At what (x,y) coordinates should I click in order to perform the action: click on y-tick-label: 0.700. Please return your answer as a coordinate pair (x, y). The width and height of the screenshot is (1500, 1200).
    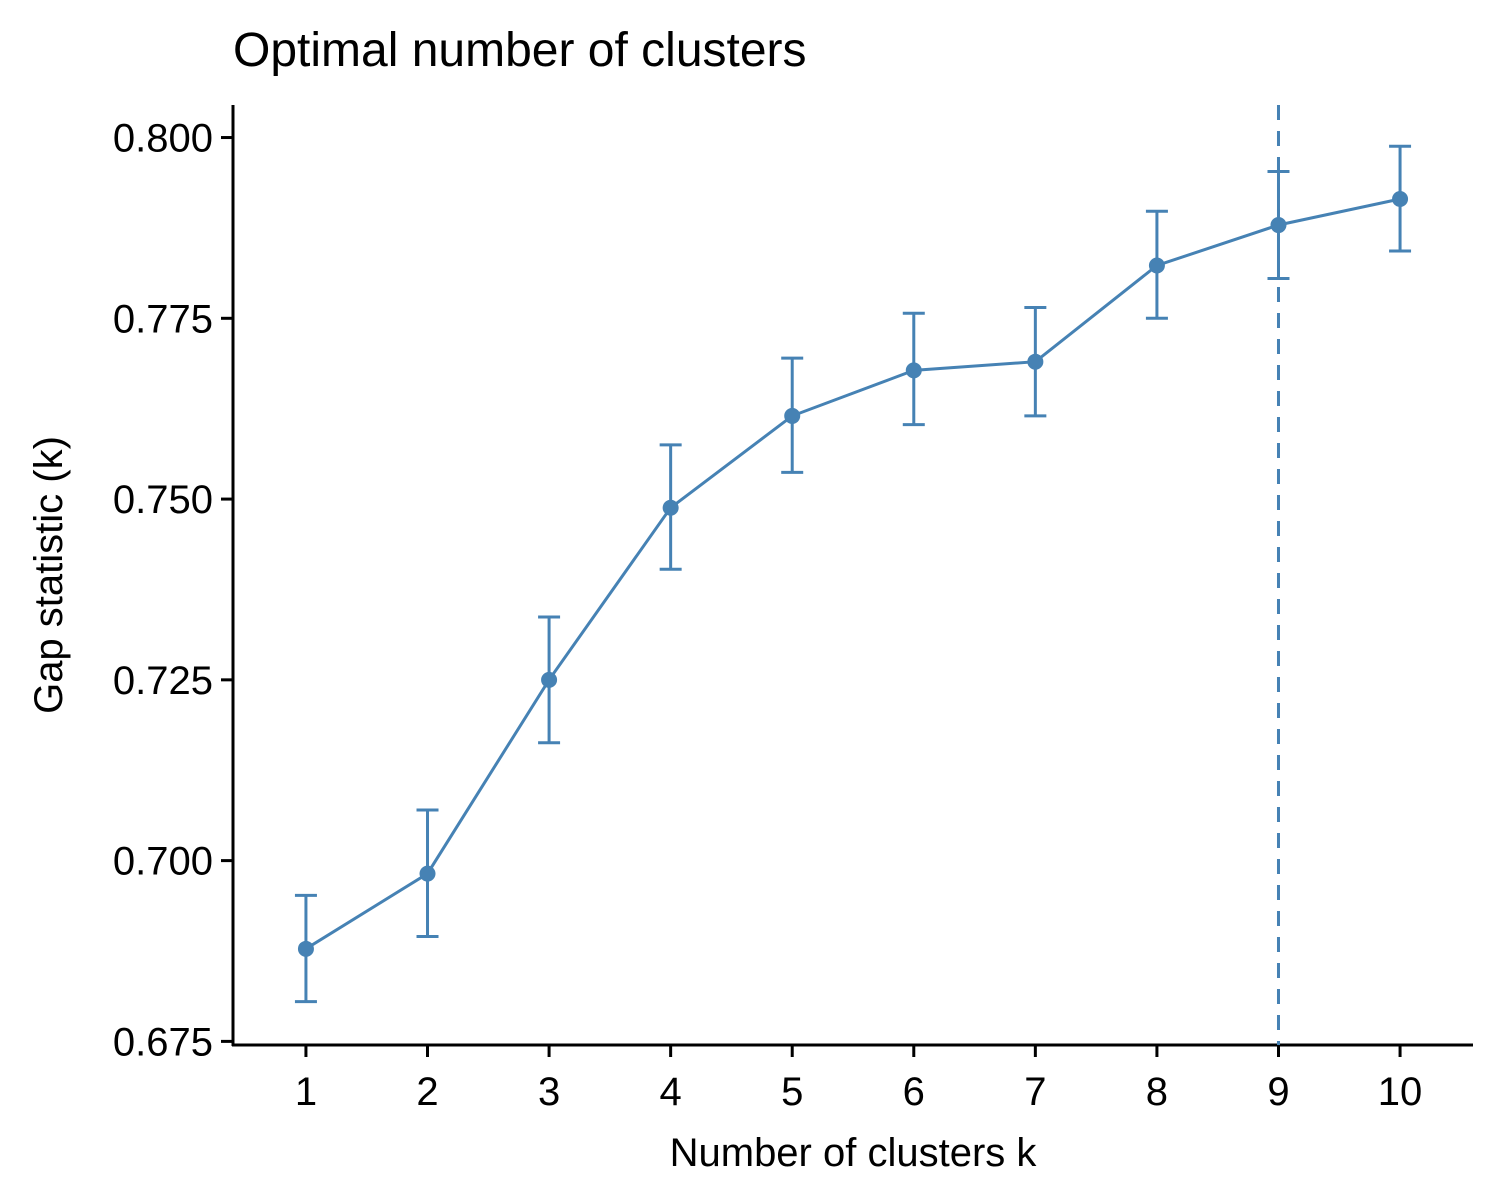
    Looking at the image, I should click on (163, 862).